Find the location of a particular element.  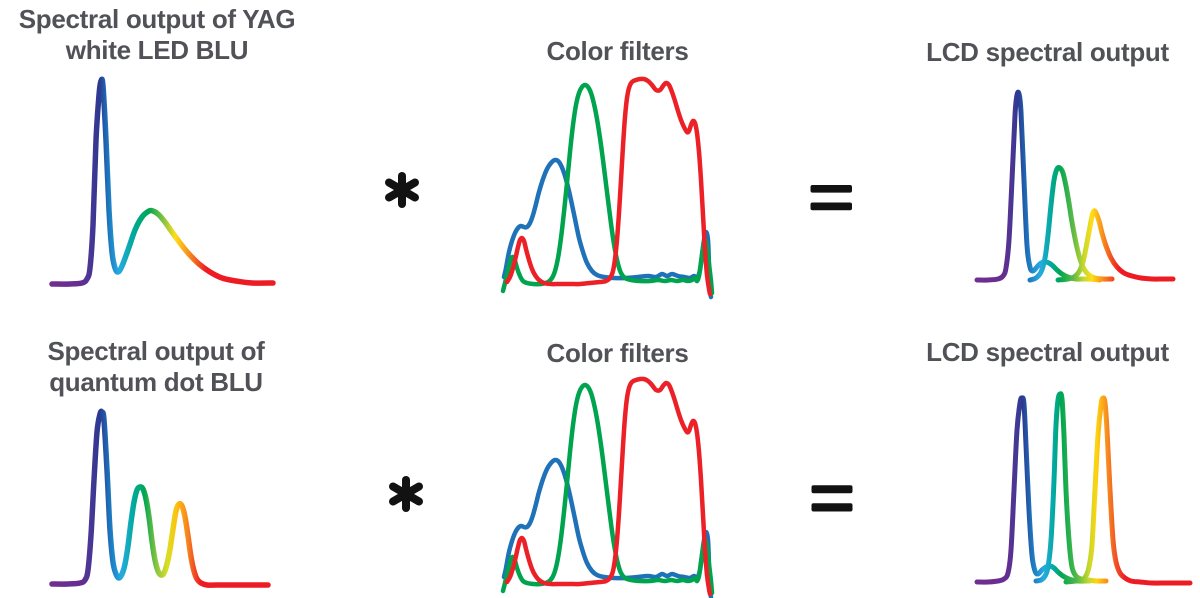

qd-source-title-line2: quantum dot BLU is located at coordinates (156, 382).